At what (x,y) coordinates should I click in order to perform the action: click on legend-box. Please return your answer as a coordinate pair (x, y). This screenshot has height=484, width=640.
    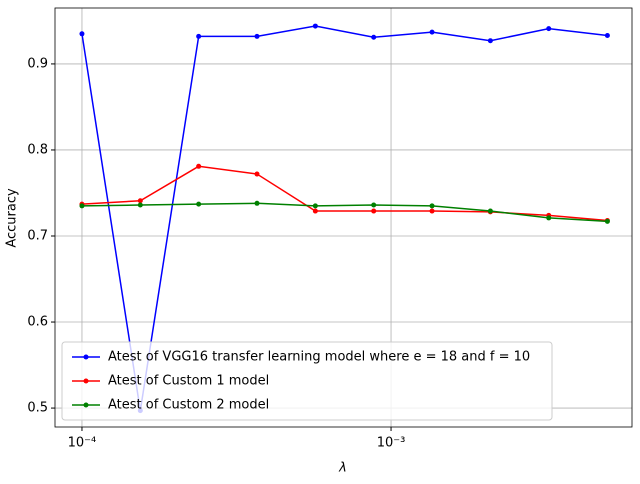
    Looking at the image, I should click on (307, 381).